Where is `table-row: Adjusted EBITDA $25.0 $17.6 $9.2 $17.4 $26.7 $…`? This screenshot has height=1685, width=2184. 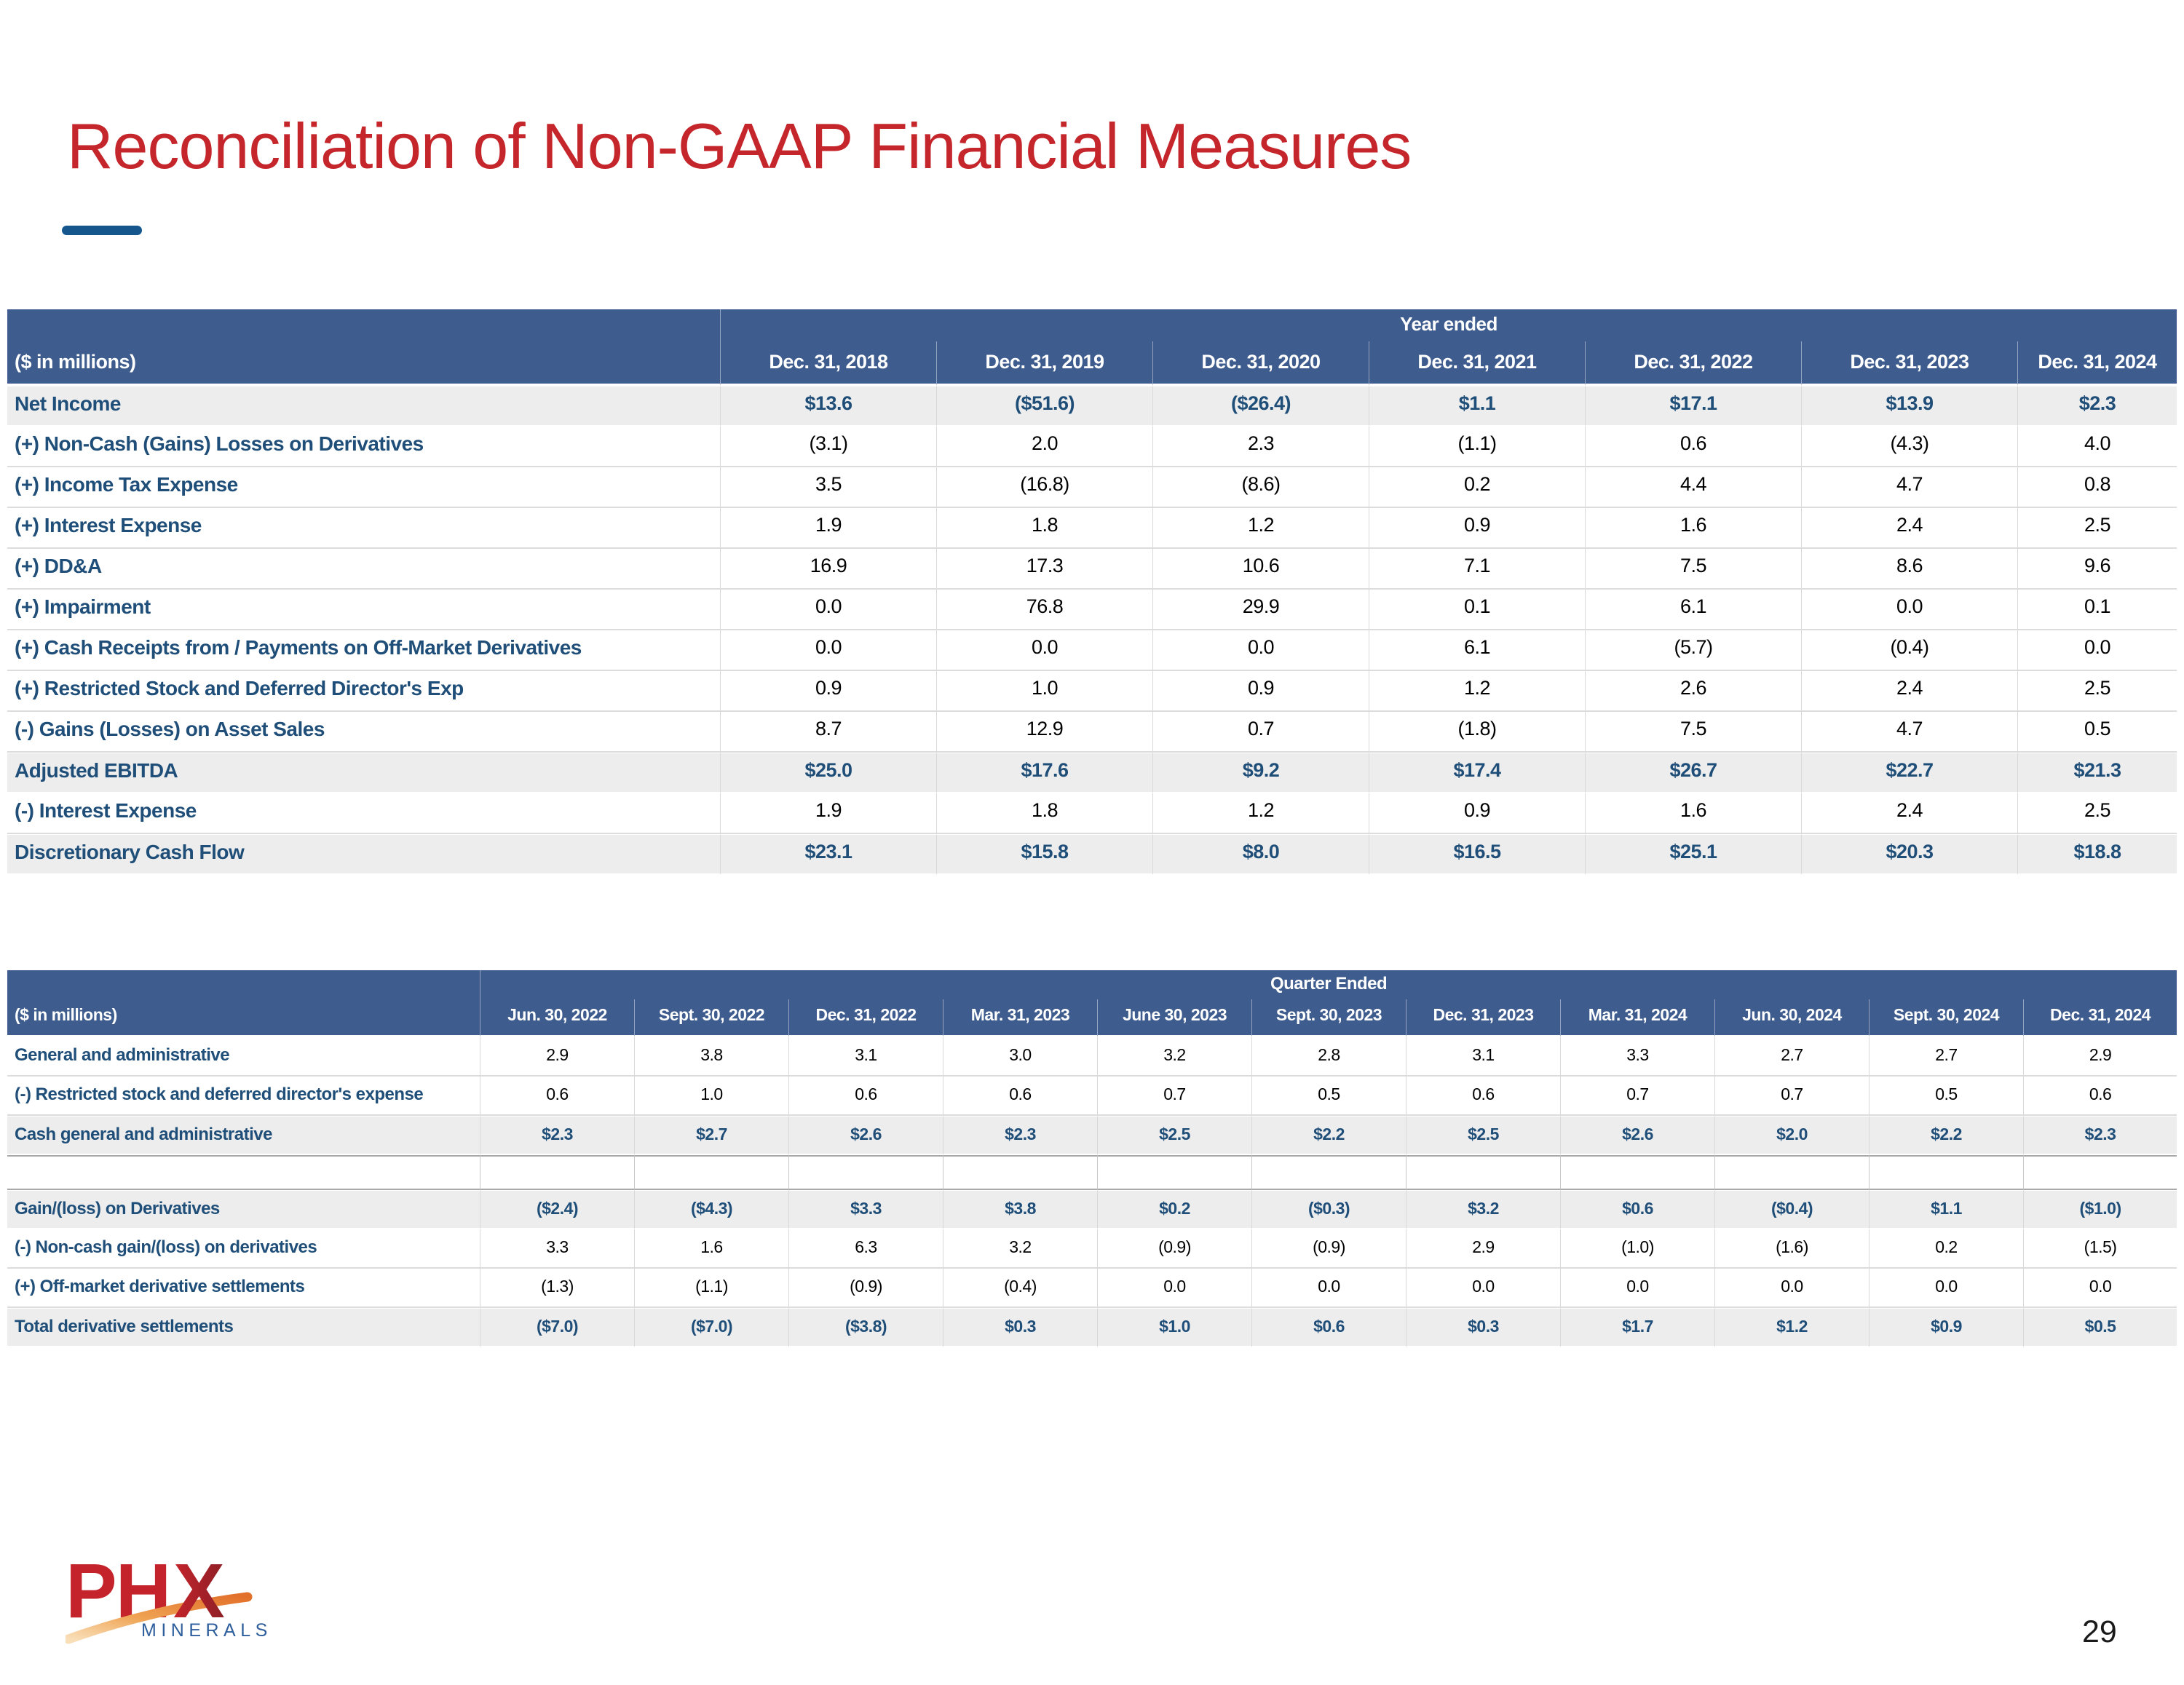
table-row: Adjusted EBITDA $25.0 $17.6 $9.2 $17.4 $26.7 $… is located at coordinates (1092, 773).